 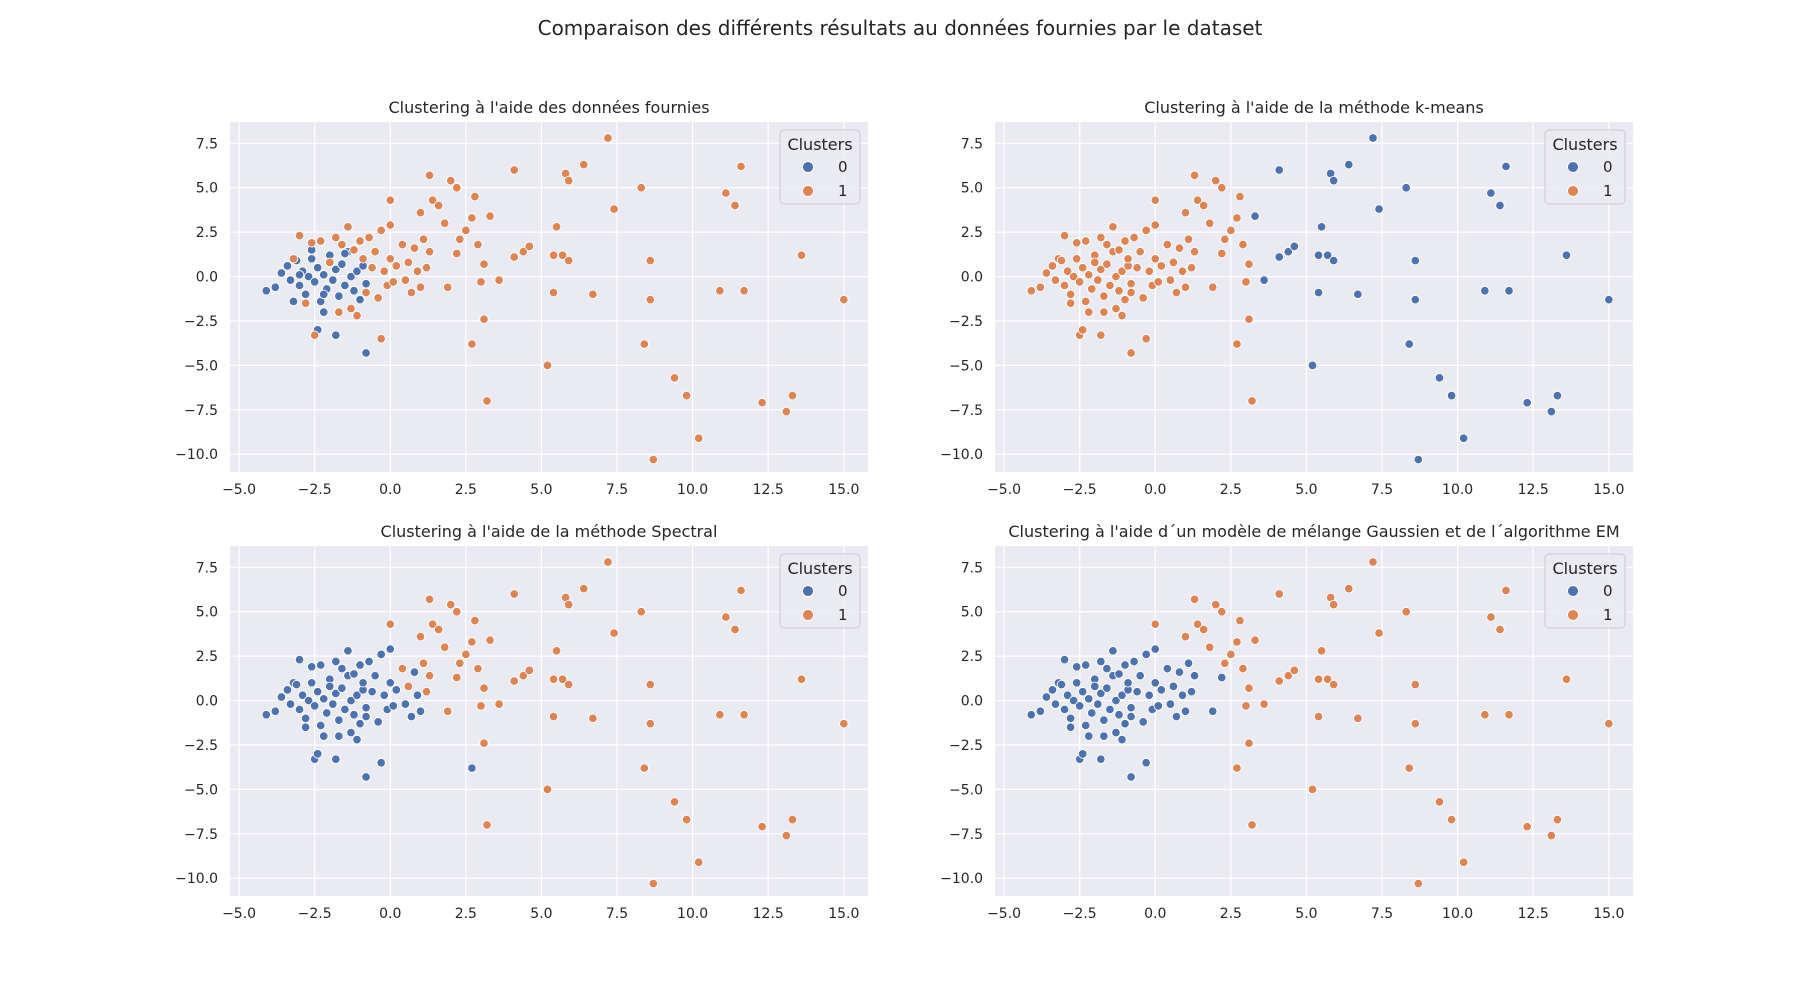 What do you see at coordinates (808, 615) in the screenshot?
I see `legend-marker` at bounding box center [808, 615].